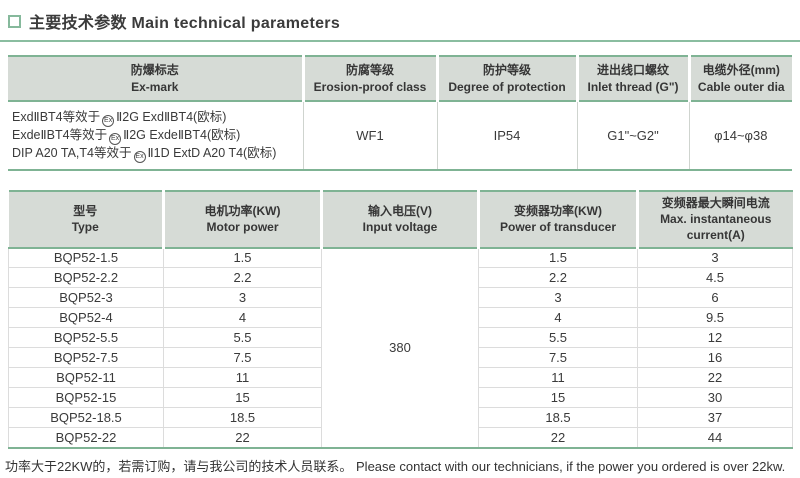  Describe the element at coordinates (632, 136) in the screenshot. I see `inlet-thread-value: G1"~G2"` at that location.